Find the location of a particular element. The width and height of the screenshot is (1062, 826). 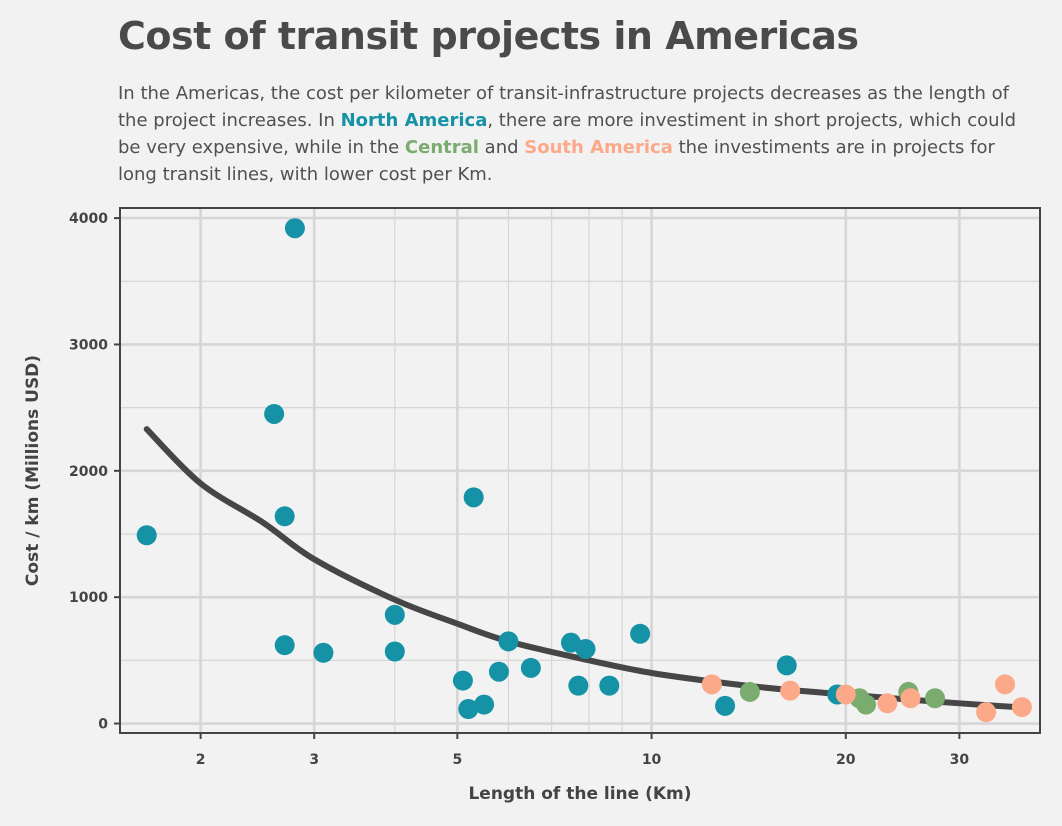

x-tick-label: 2 is located at coordinates (201, 760).